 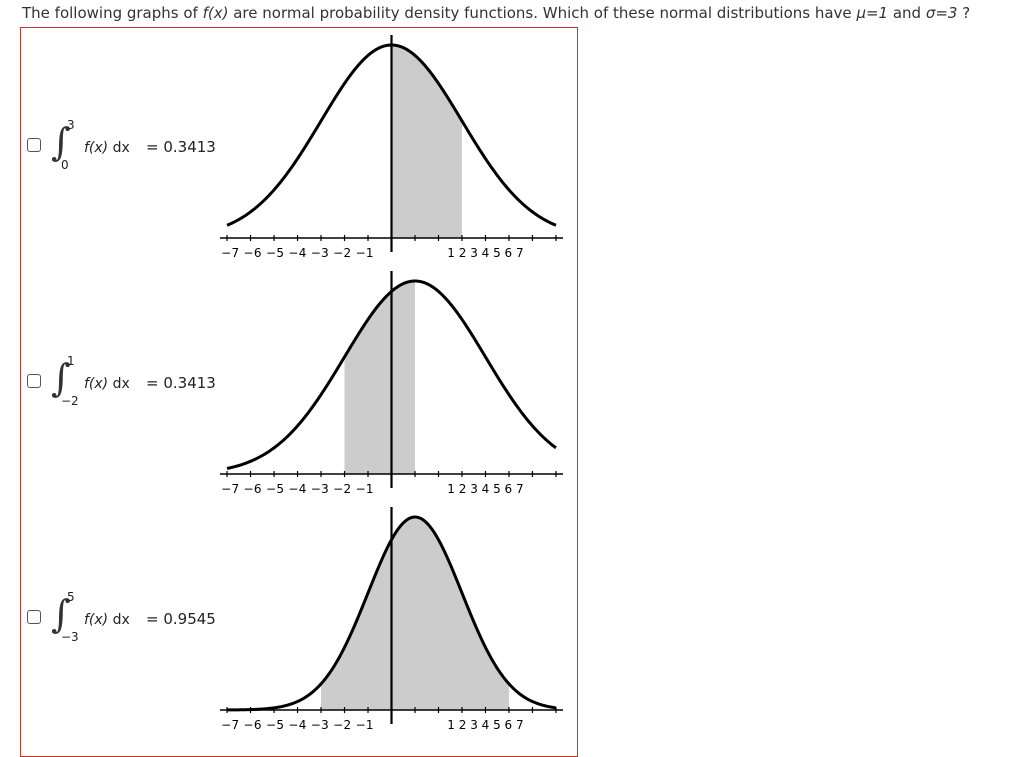 I want to click on option-3-checkbox, so click(x=34, y=617).